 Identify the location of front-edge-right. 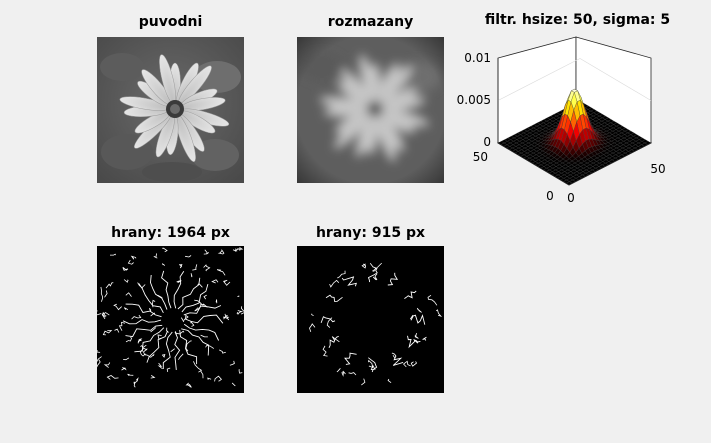
(610, 164).